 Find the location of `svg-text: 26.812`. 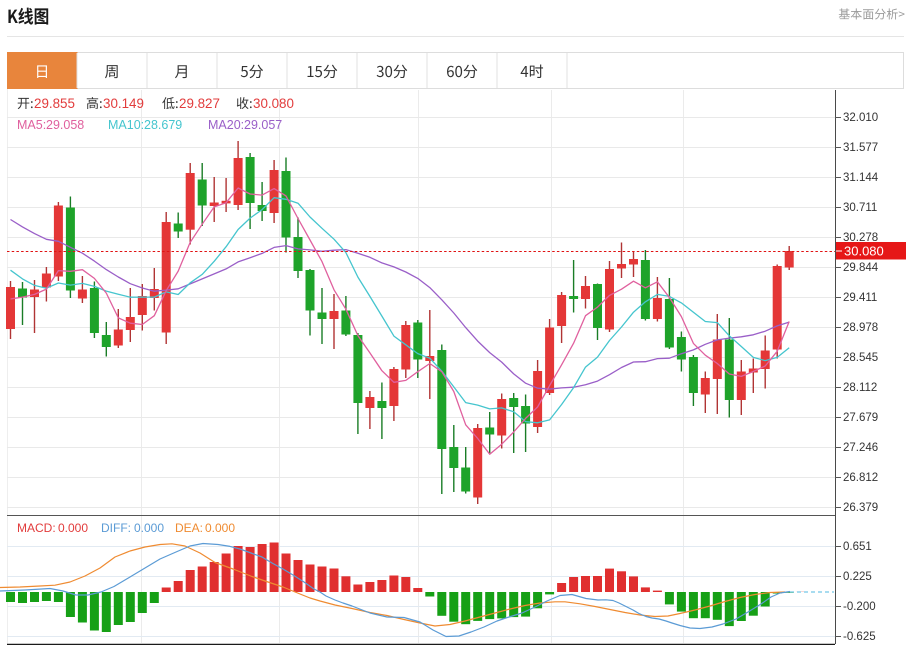

svg-text: 26.812 is located at coordinates (860, 478).